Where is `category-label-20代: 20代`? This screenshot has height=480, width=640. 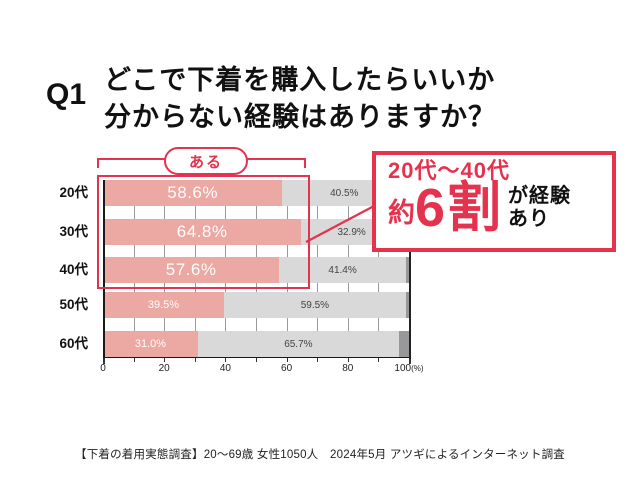 category-label-20代: 20代 is located at coordinates (73, 192).